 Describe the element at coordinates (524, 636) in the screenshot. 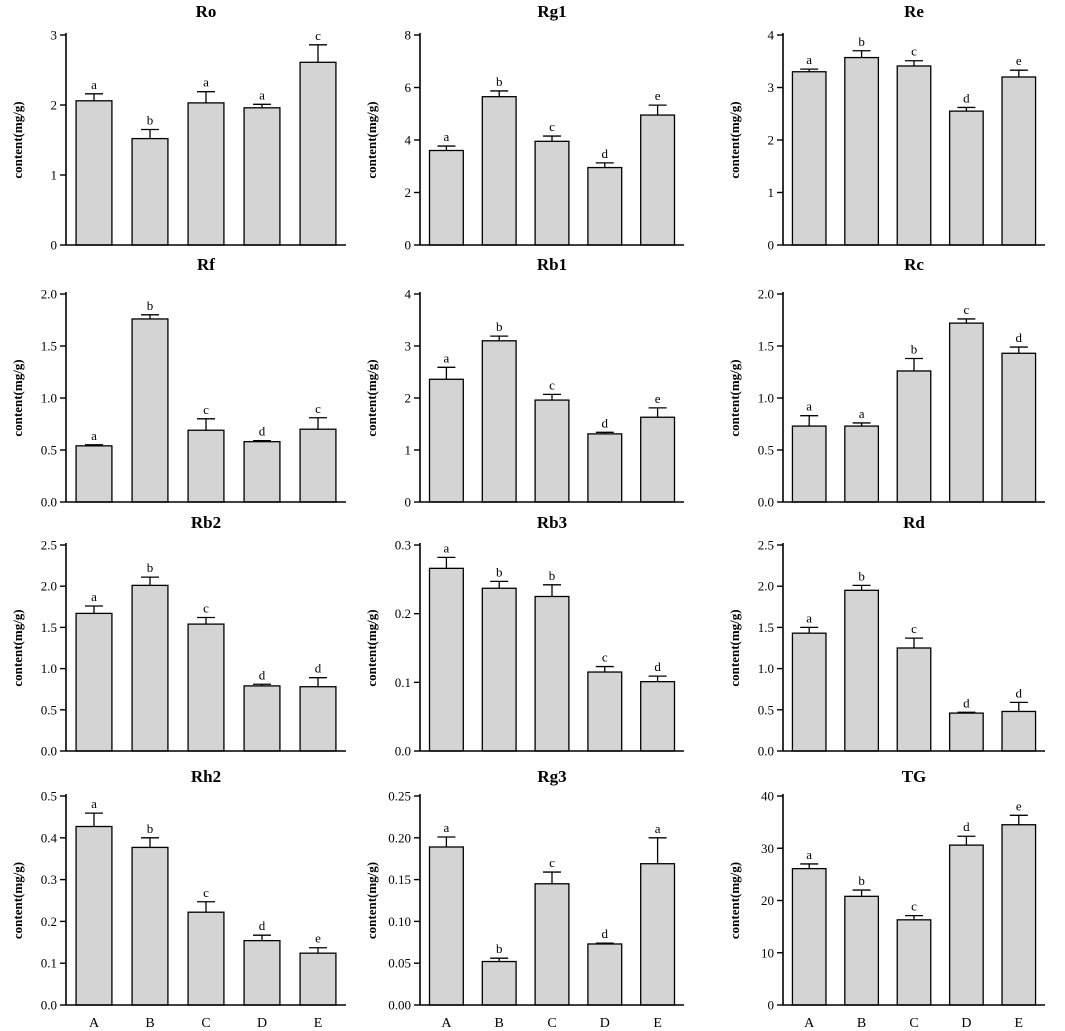

I see `chart-panel-rb3: Rb3 content(mg/g) a b b c d 0.0 0.1 0.2 0.3` at that location.